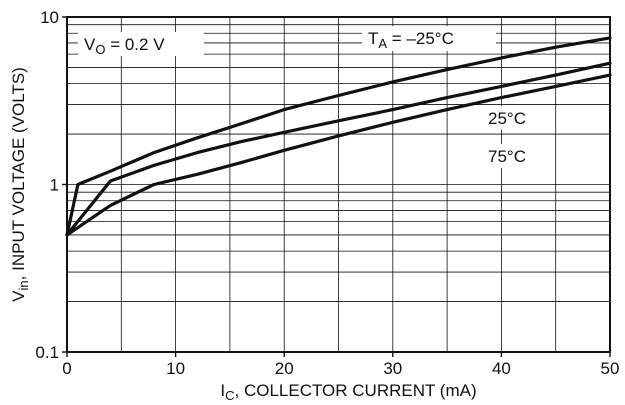 The image size is (625, 405). Describe the element at coordinates (20, 184) in the screenshot. I see `y-axis-label: Vin, INPUT VOLTAGE (VOLTS)` at that location.